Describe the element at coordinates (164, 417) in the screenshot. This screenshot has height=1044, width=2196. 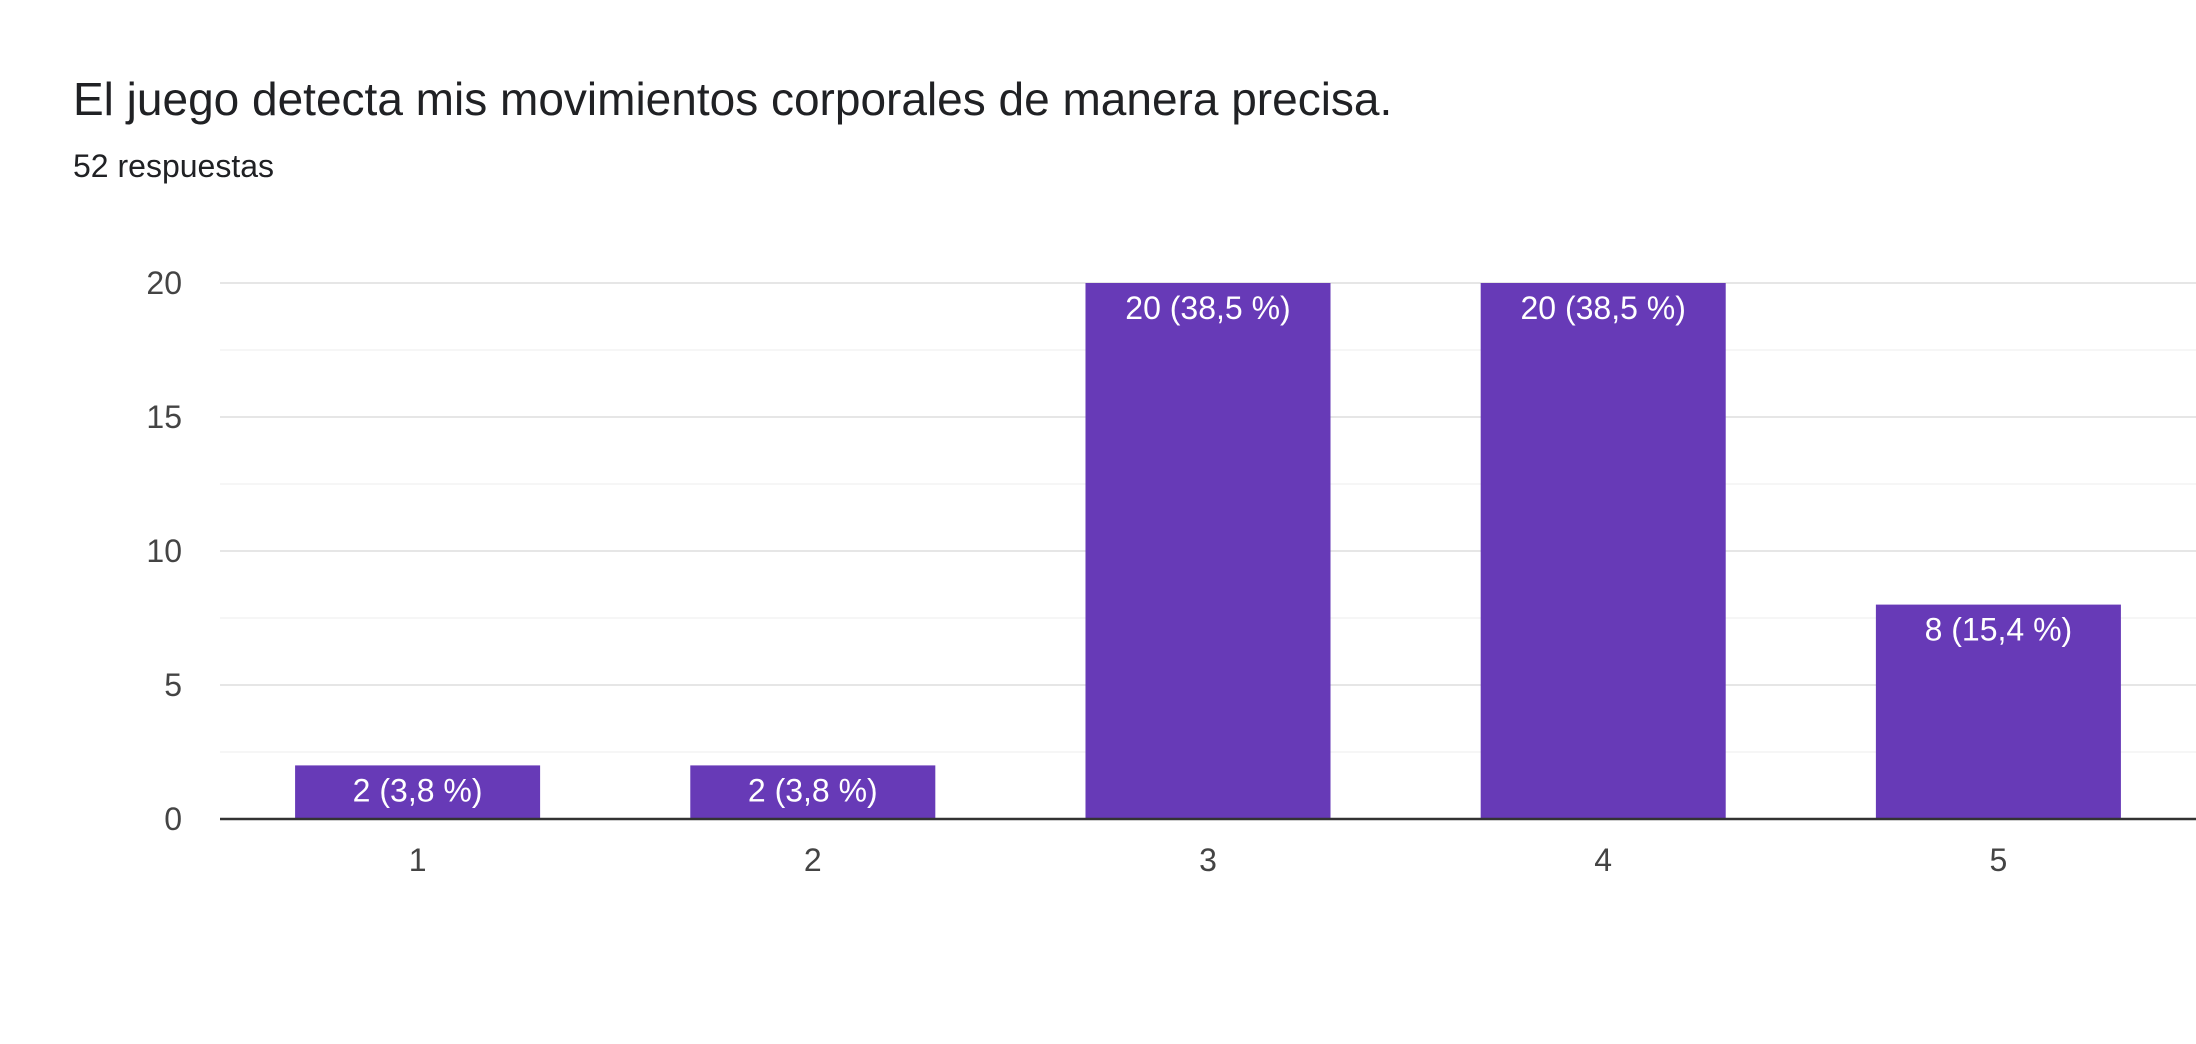
I see `y-tick-label: 15` at that location.